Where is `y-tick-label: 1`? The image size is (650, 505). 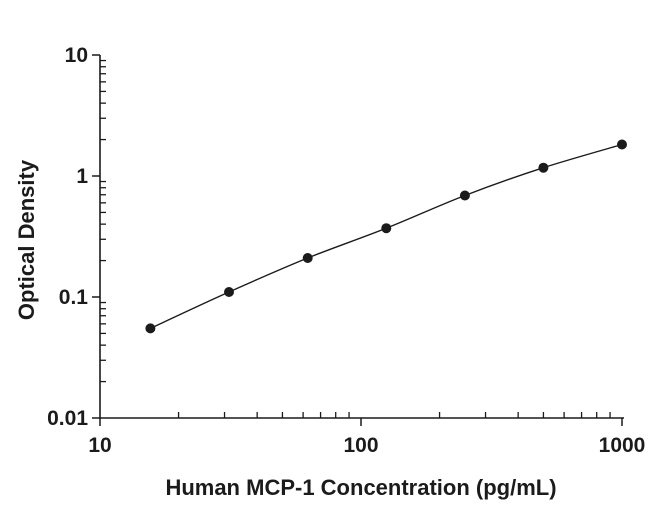
y-tick-label: 1 is located at coordinates (82, 176).